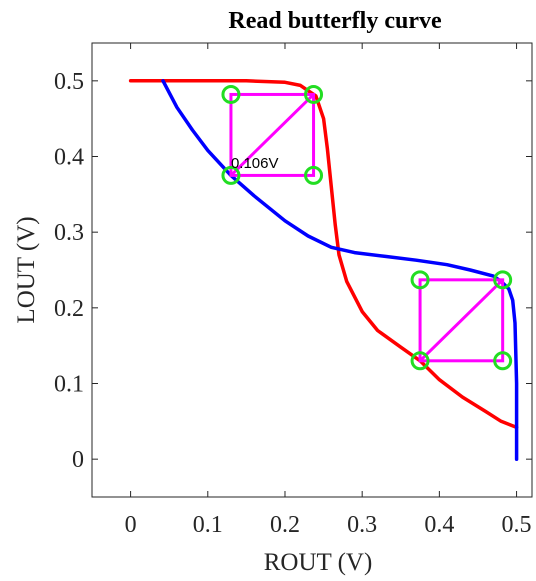  I want to click on chart-title: Read butterfly curve, so click(335, 21).